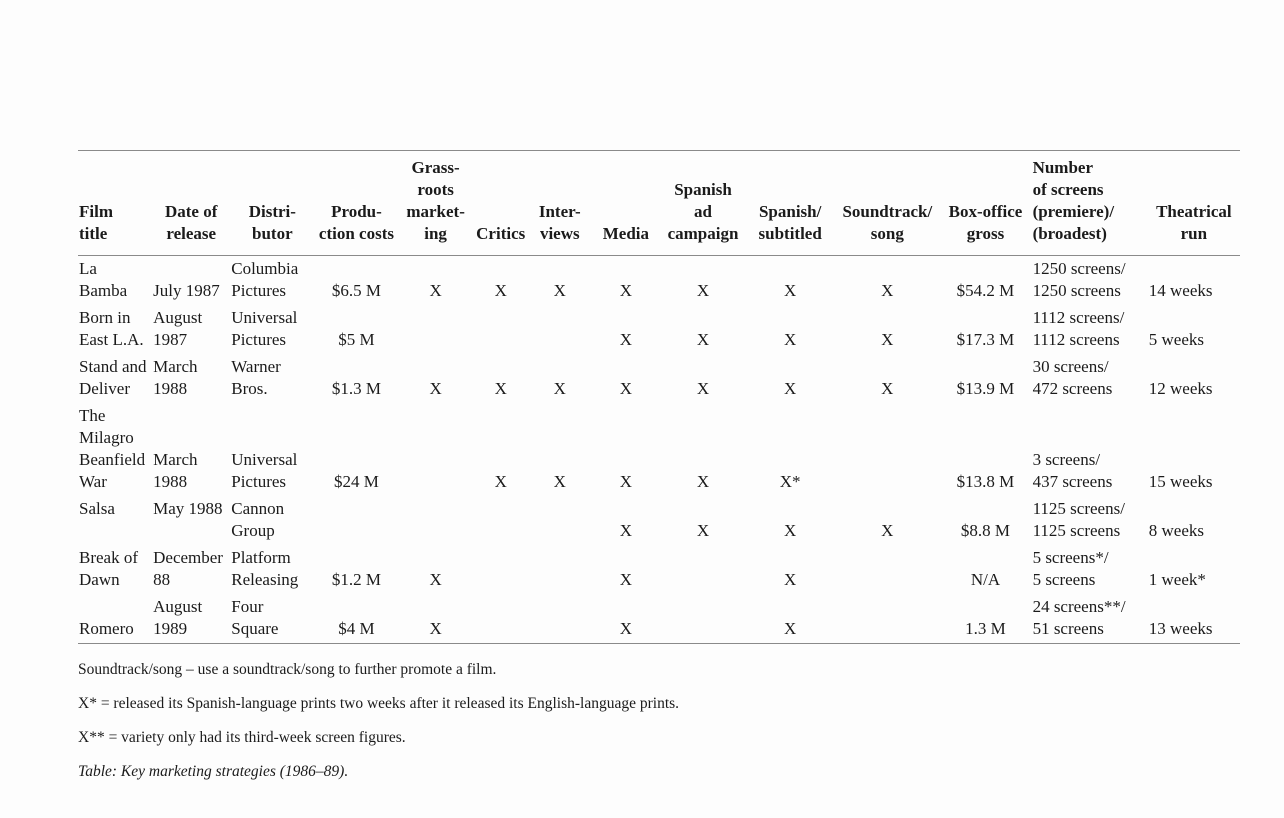  What do you see at coordinates (356, 579) in the screenshot?
I see `cell-production-costs: $1.2 M` at bounding box center [356, 579].